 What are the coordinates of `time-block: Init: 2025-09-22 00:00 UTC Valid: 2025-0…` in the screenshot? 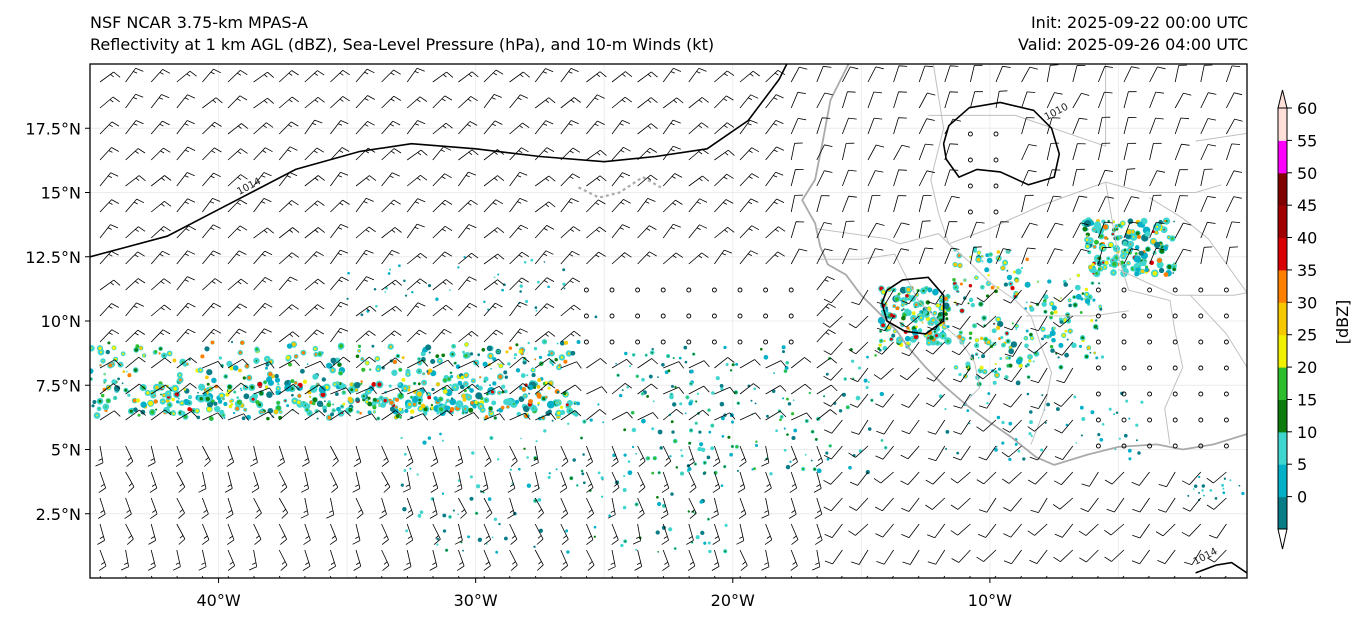 It's located at (1133, 34).